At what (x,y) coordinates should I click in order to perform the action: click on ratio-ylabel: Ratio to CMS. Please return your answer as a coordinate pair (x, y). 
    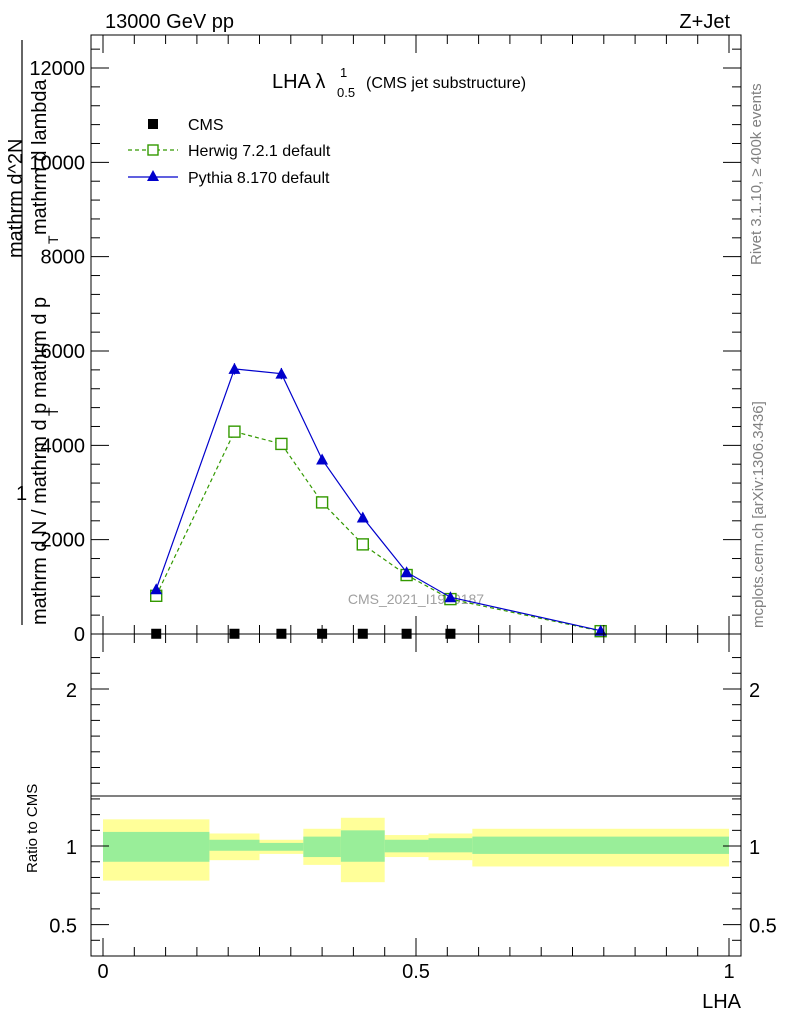
    Looking at the image, I should click on (32, 828).